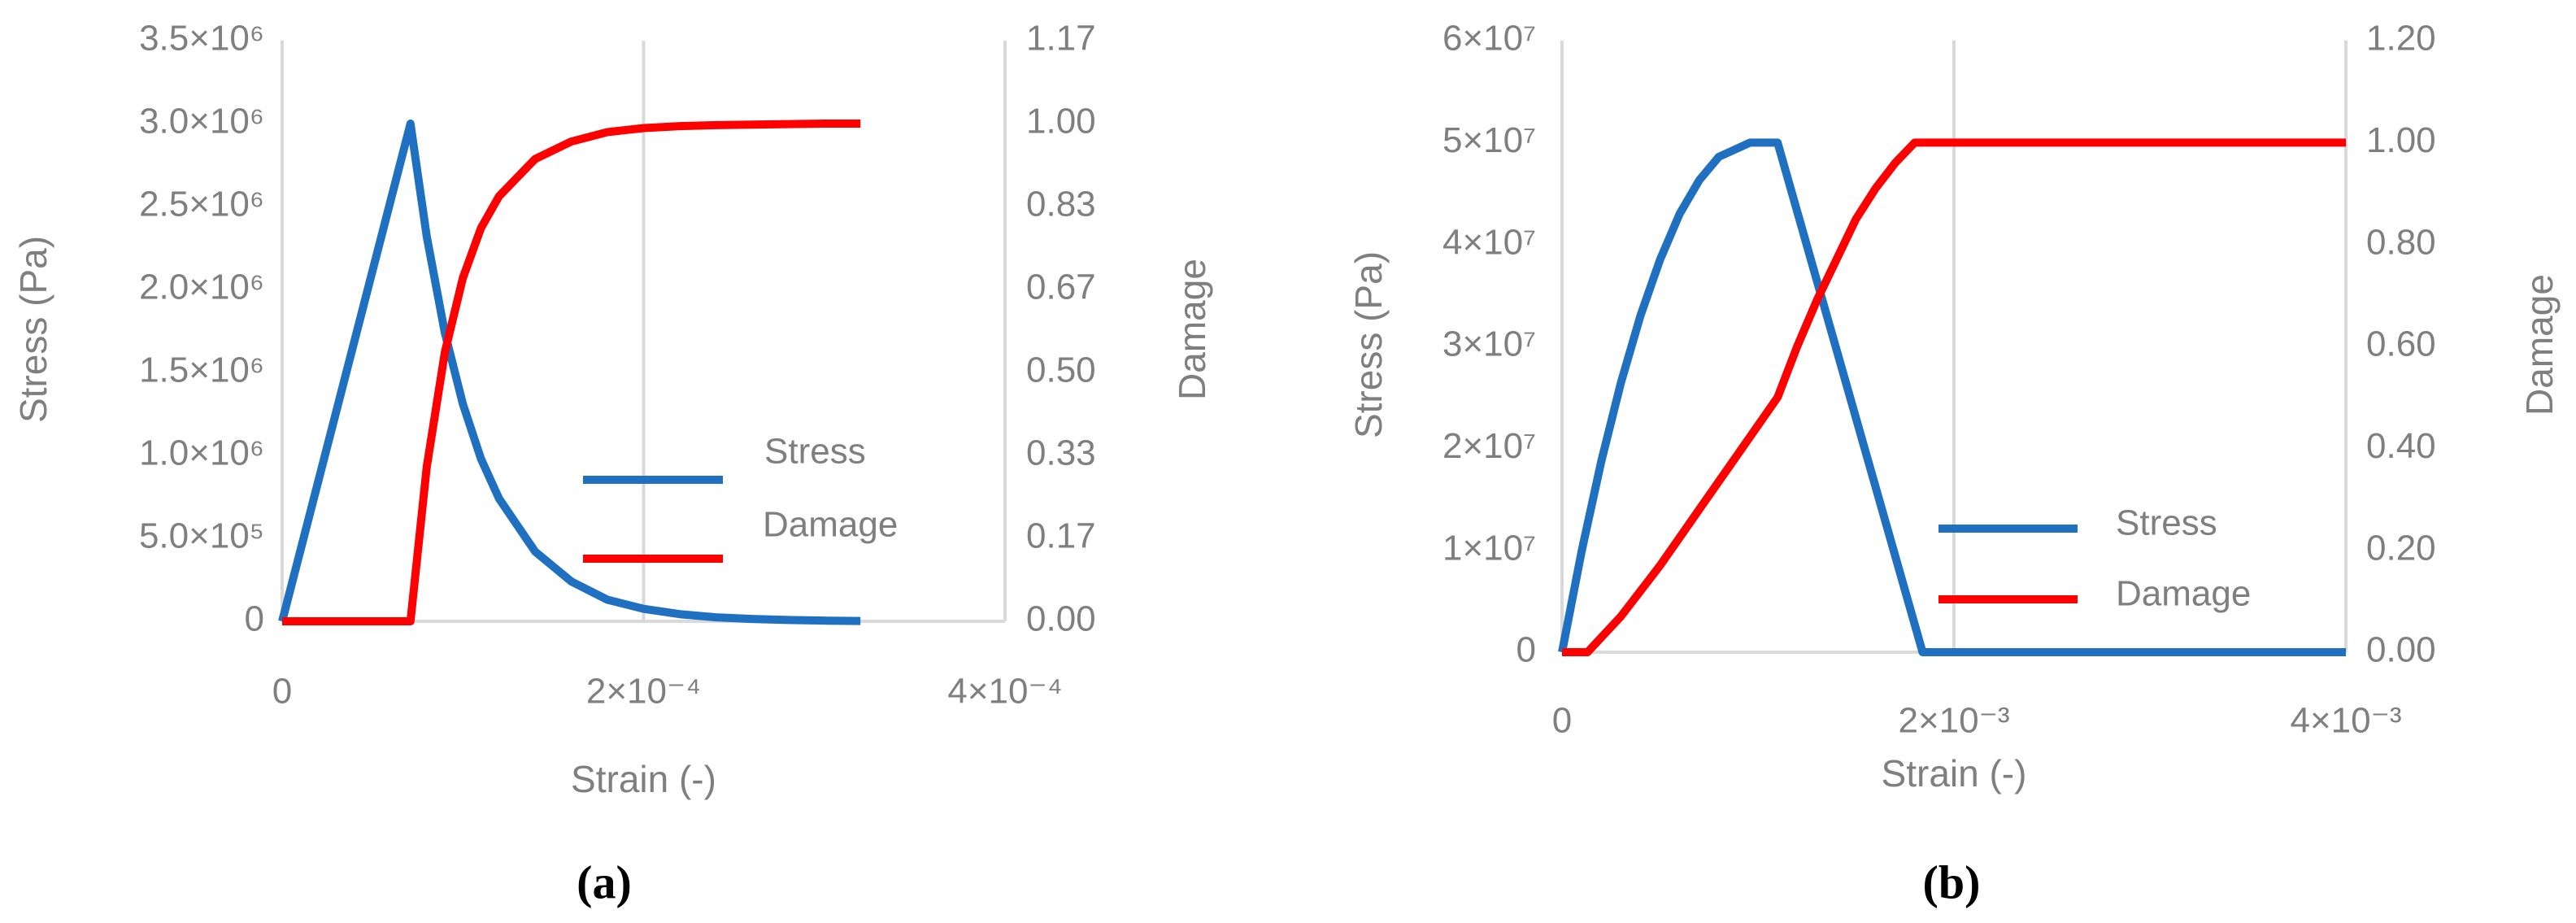  I want to click on panel-label: (b), so click(1952, 882).